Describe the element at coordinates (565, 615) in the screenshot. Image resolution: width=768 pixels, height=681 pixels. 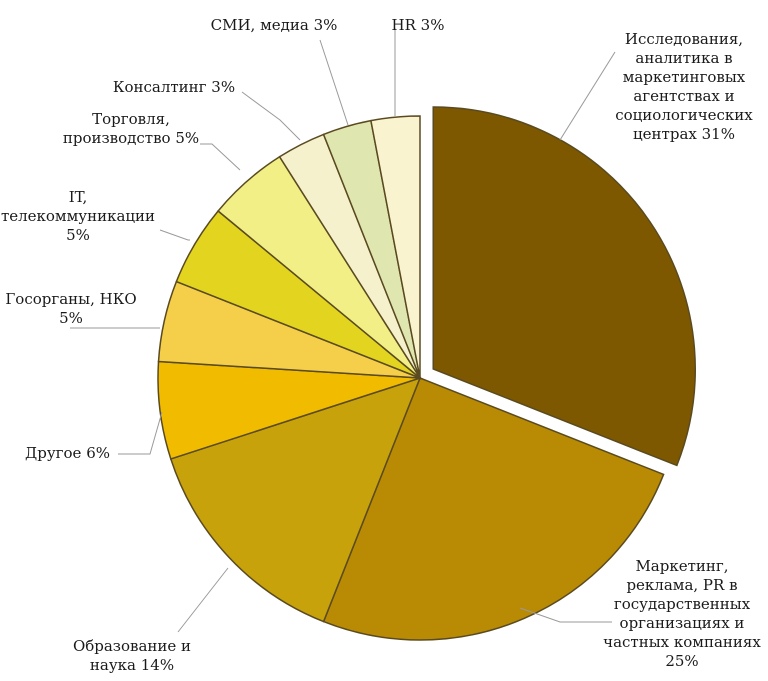
I see `leader-line-marketing` at that location.